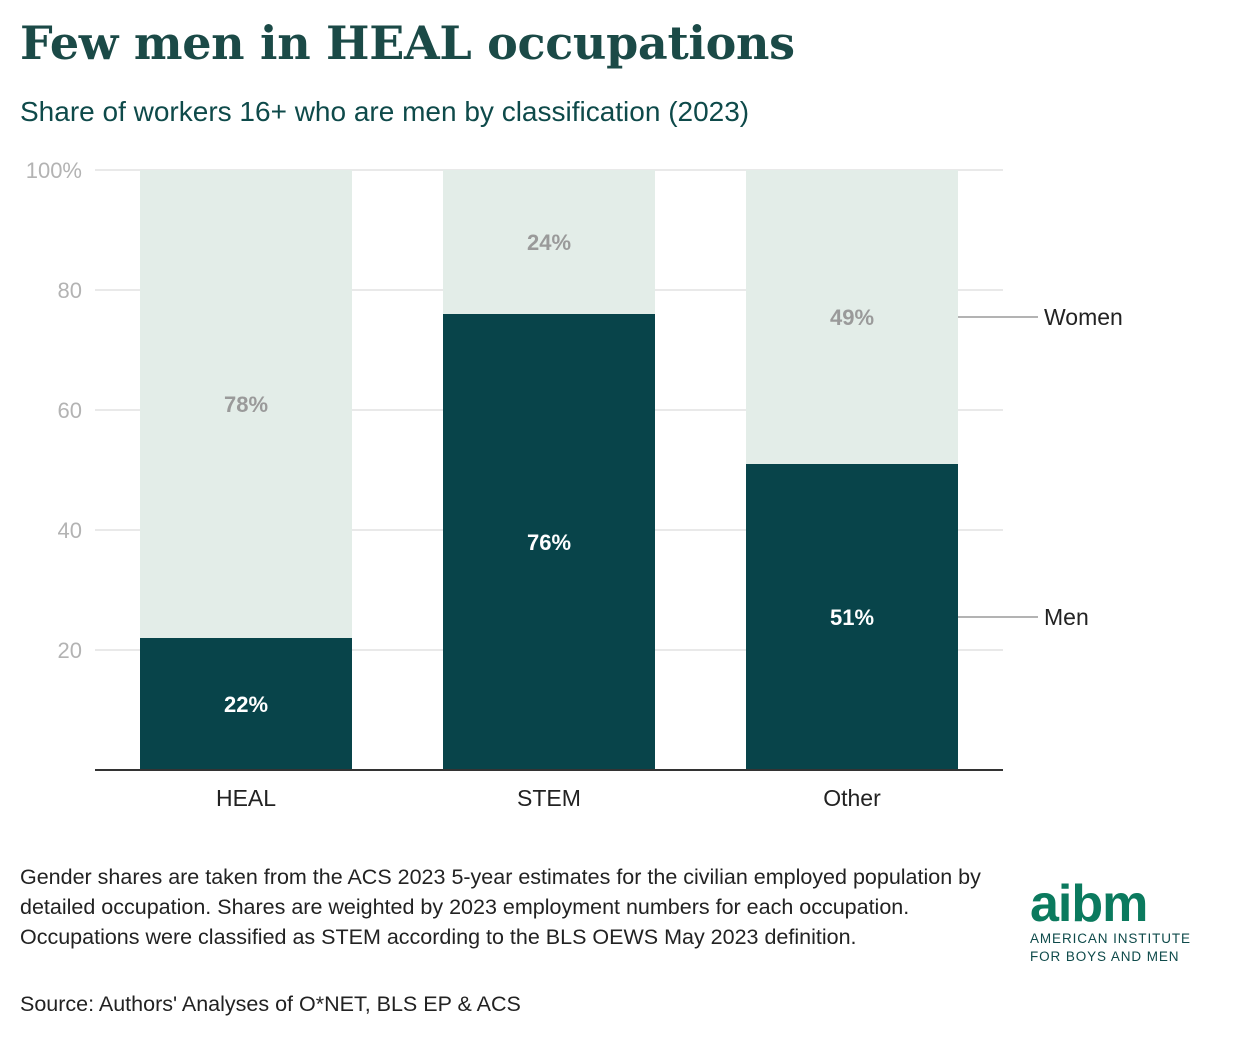 The width and height of the screenshot is (1240, 1042). I want to click on y-tick-label: 40, so click(70, 530).